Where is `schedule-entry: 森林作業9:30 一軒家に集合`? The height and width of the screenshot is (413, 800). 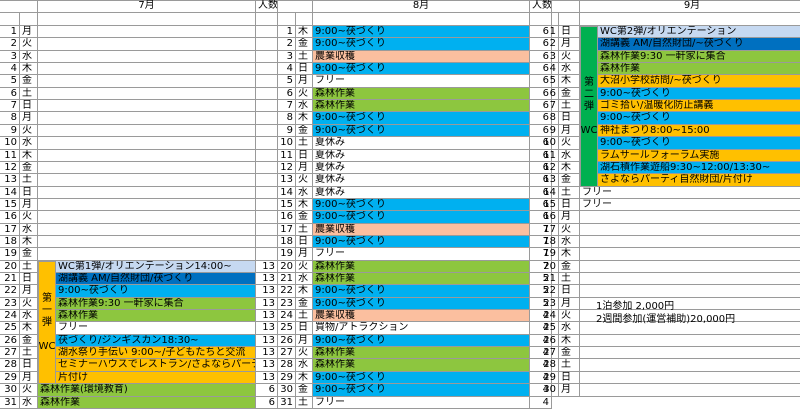 schedule-entry: 森林作業9:30 一軒家に集合 is located at coordinates (699, 57).